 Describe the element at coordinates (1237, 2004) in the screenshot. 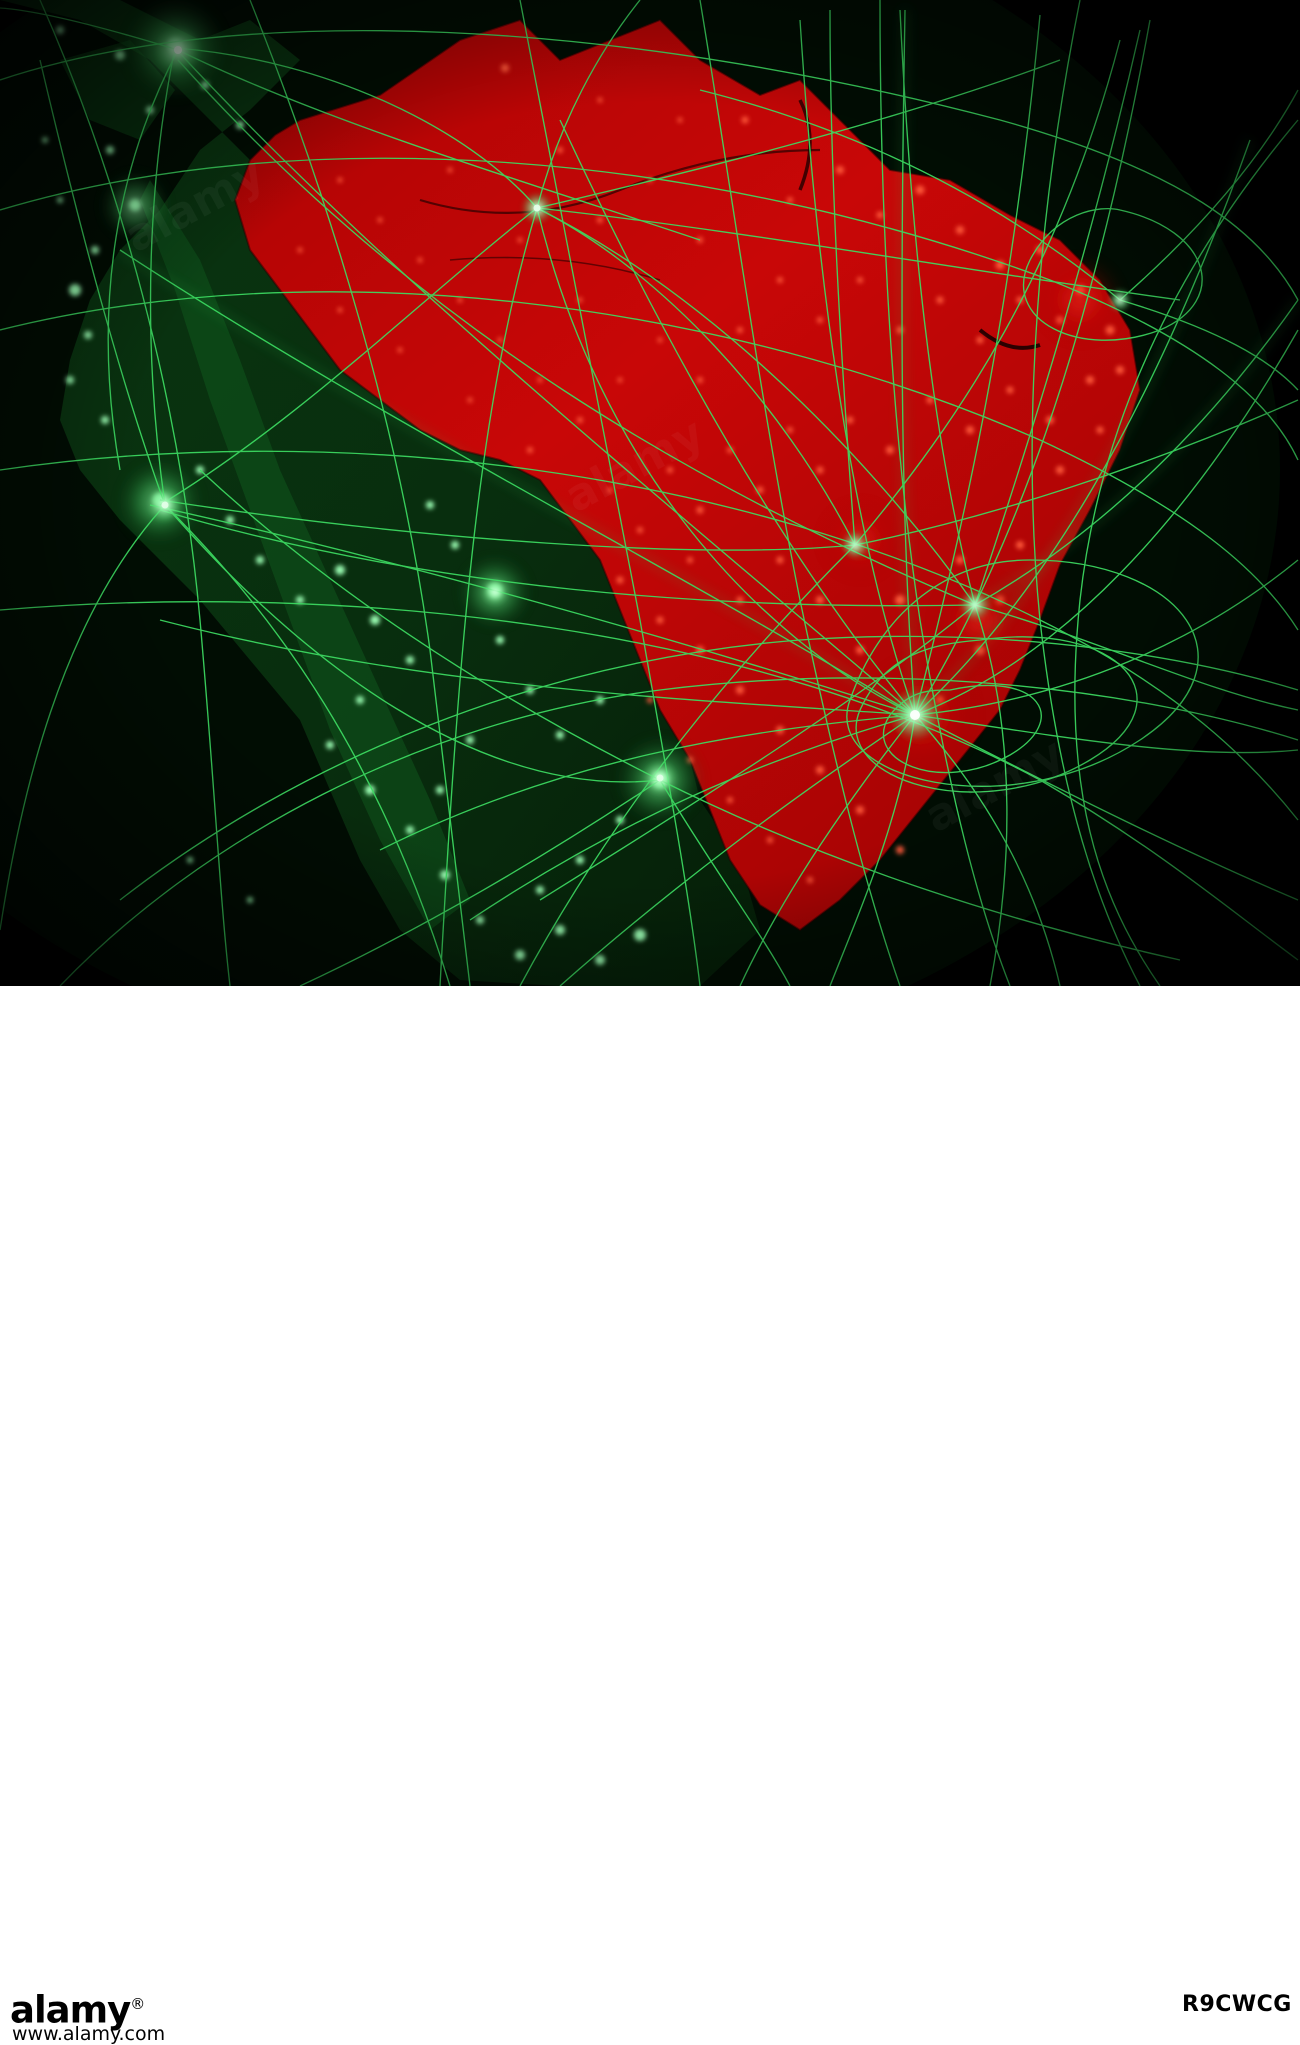

I see `image-id-label: R9CWCG` at that location.